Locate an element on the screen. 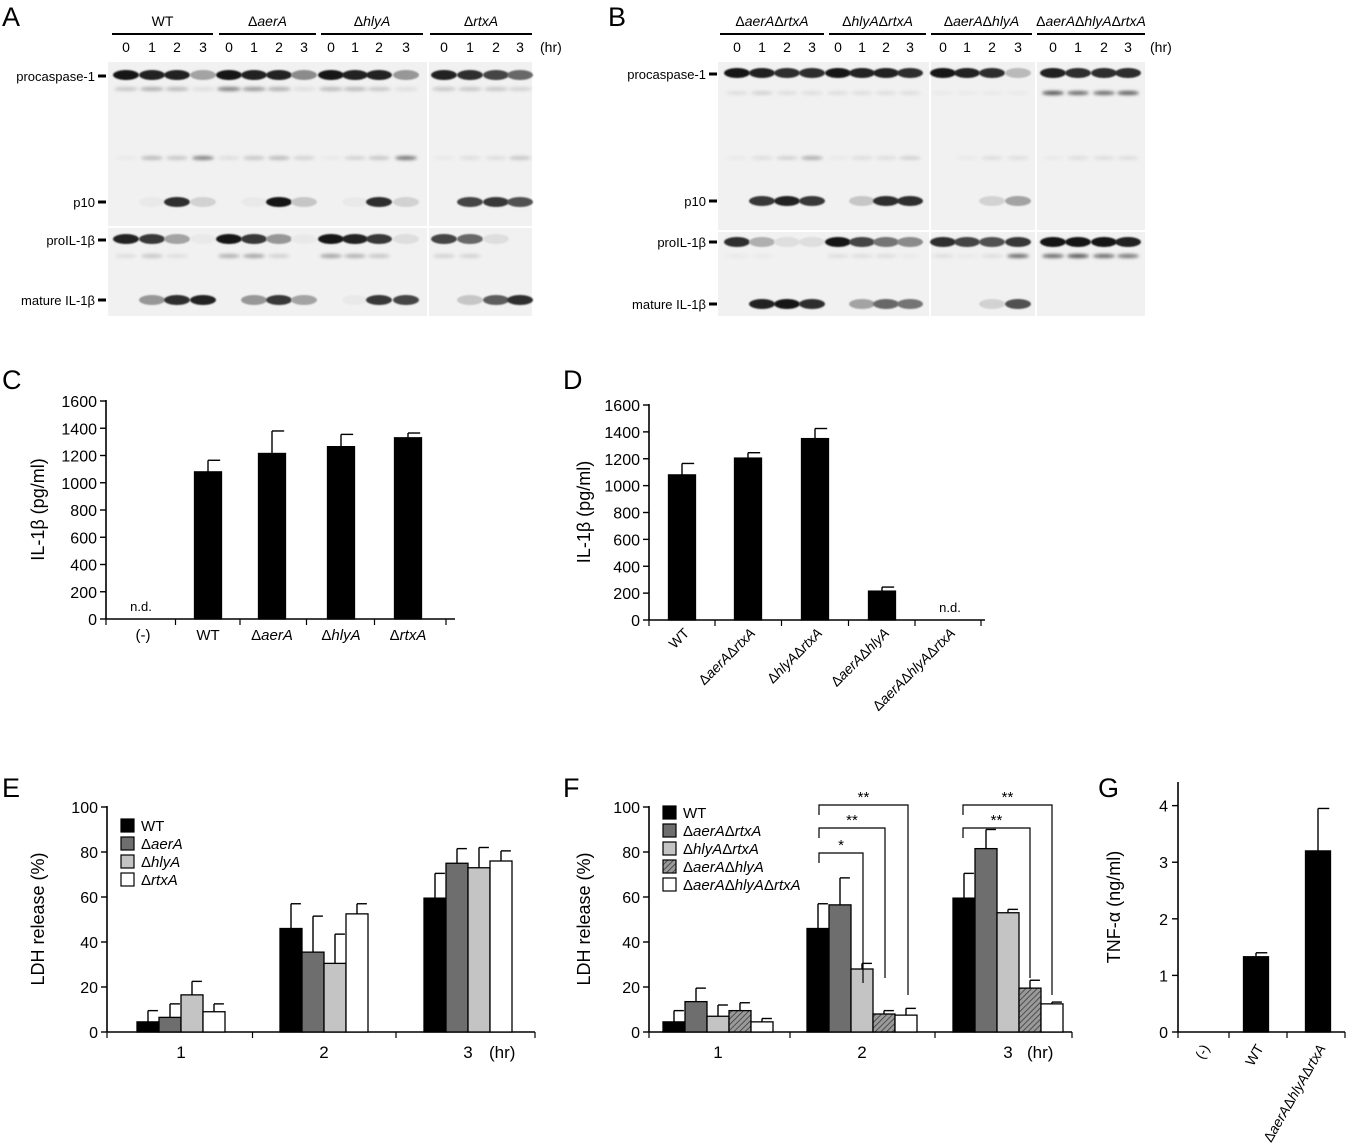 This screenshot has height=1144, width=1353. y-tick-label: 0 is located at coordinates (635, 1033).